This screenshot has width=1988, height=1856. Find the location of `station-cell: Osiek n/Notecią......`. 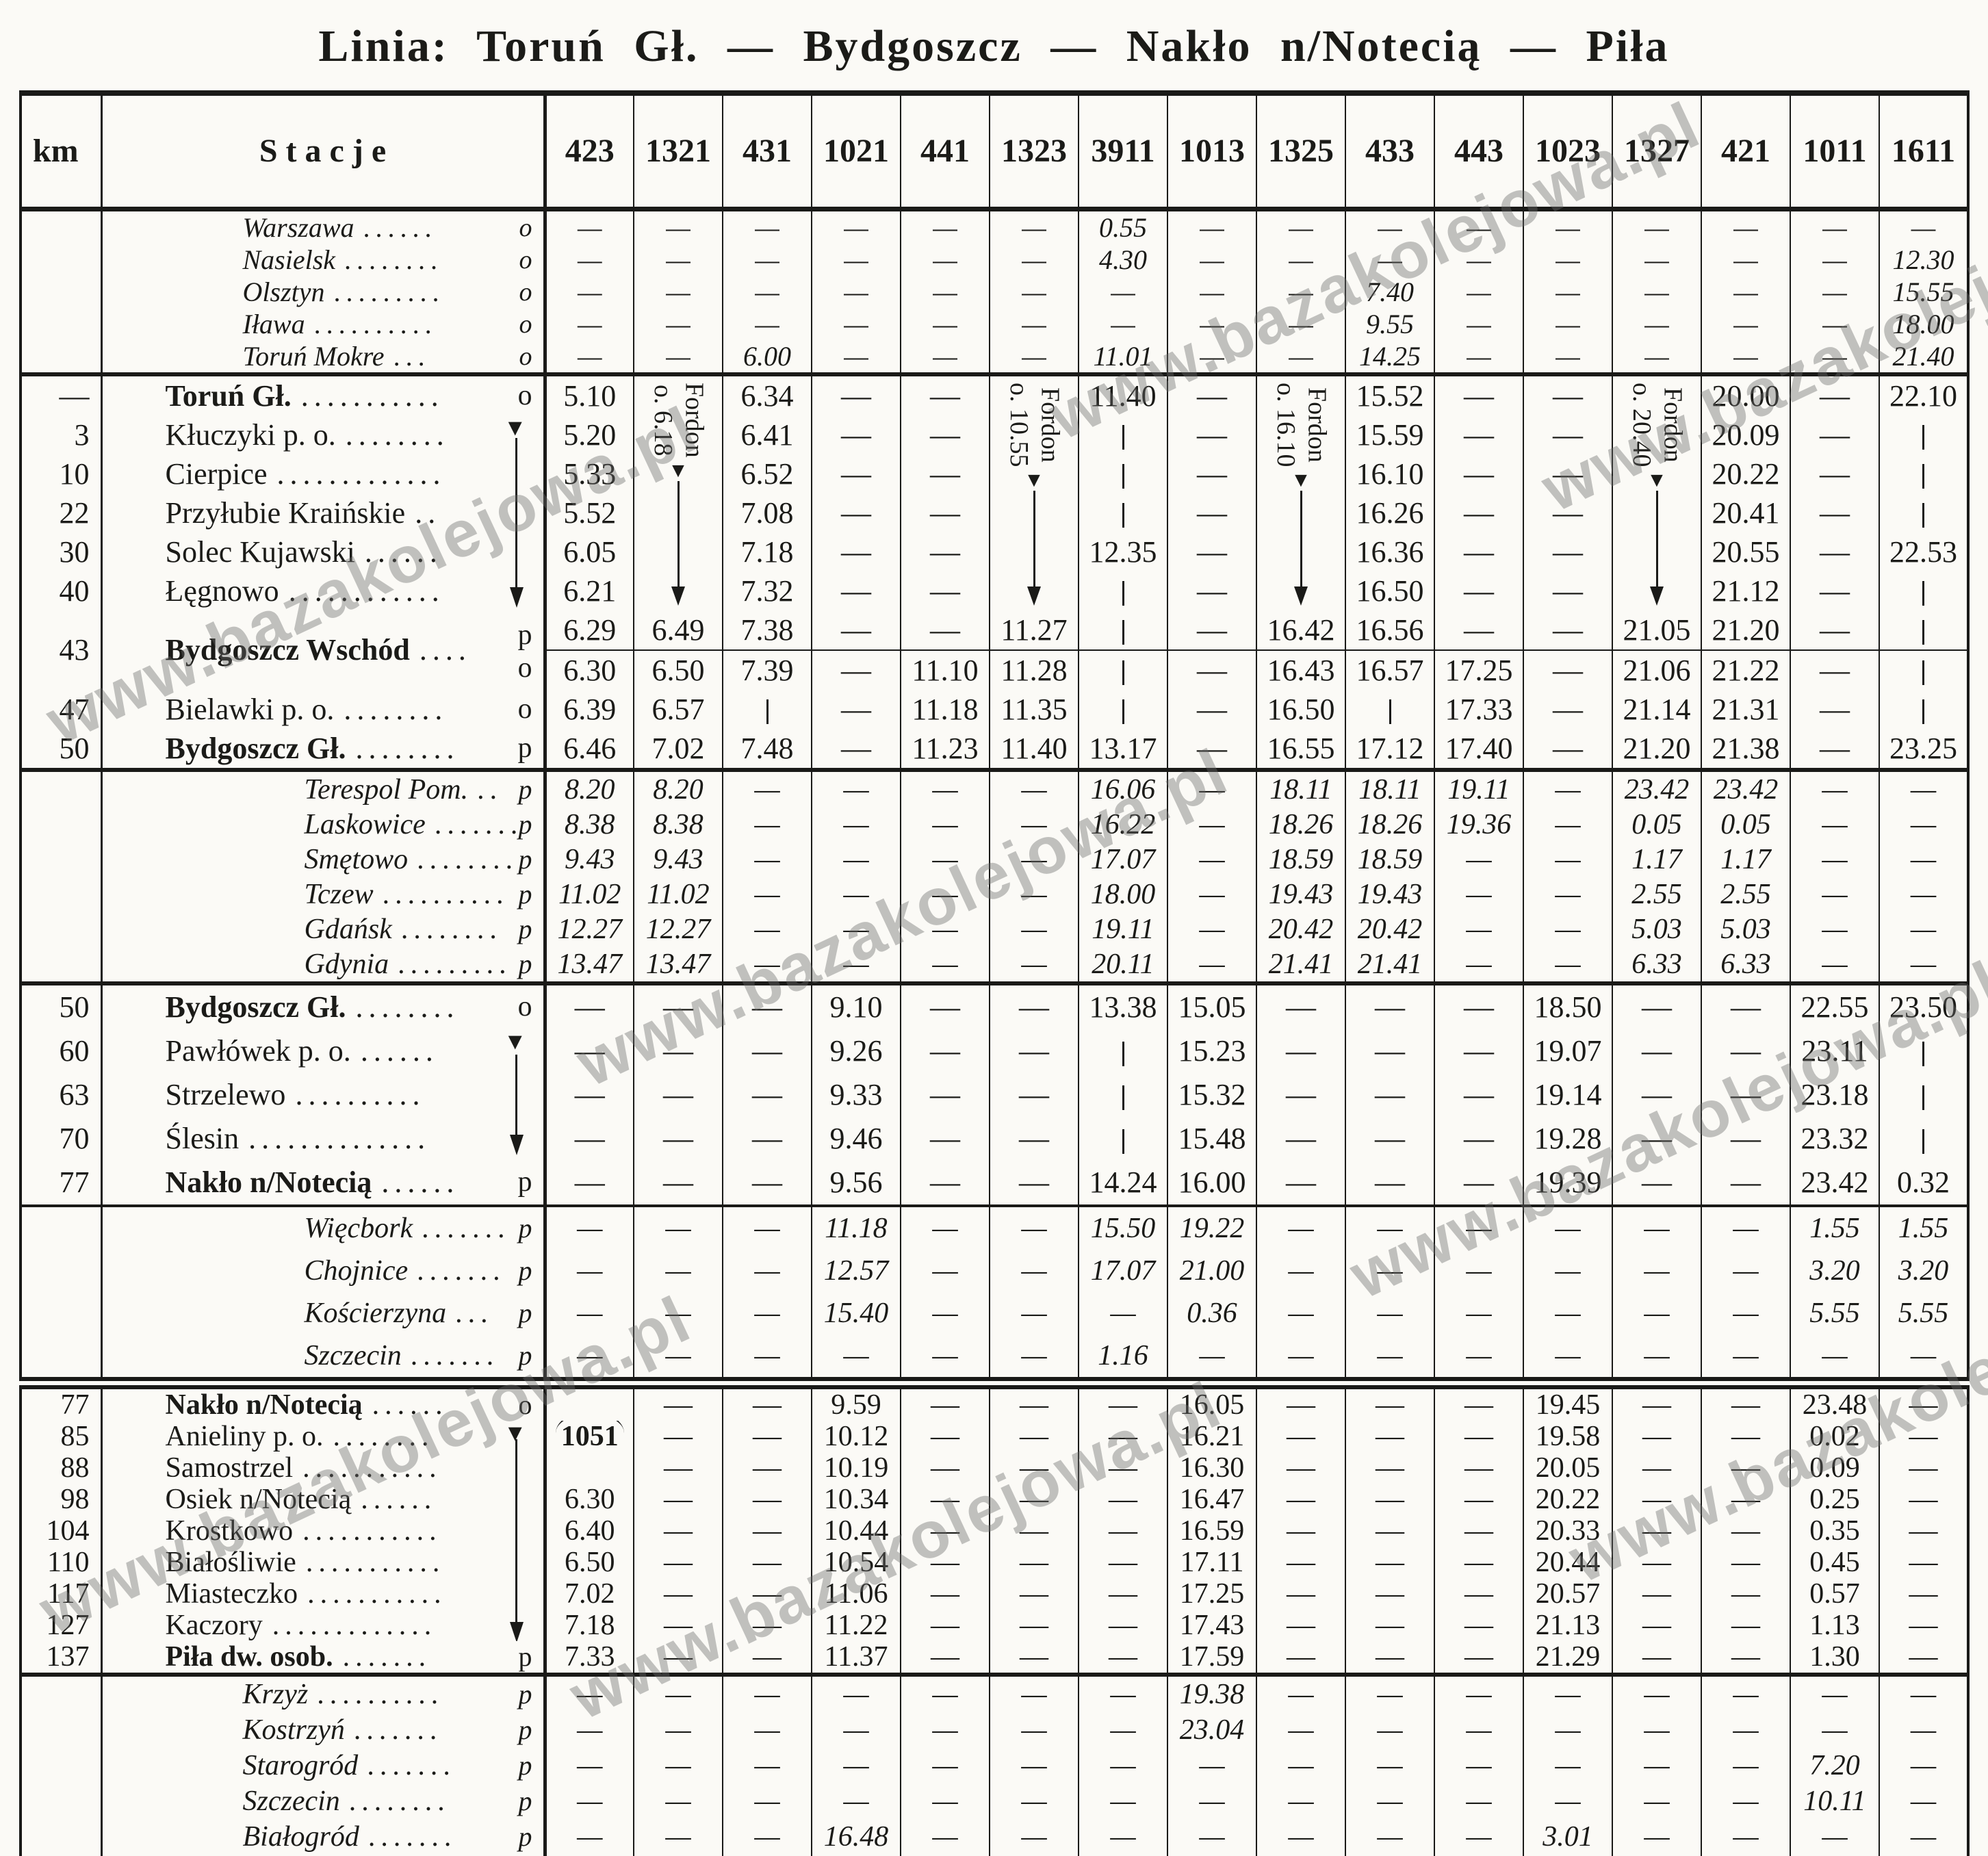

station-cell: Osiek n/Notecią...... is located at coordinates (322, 1499).